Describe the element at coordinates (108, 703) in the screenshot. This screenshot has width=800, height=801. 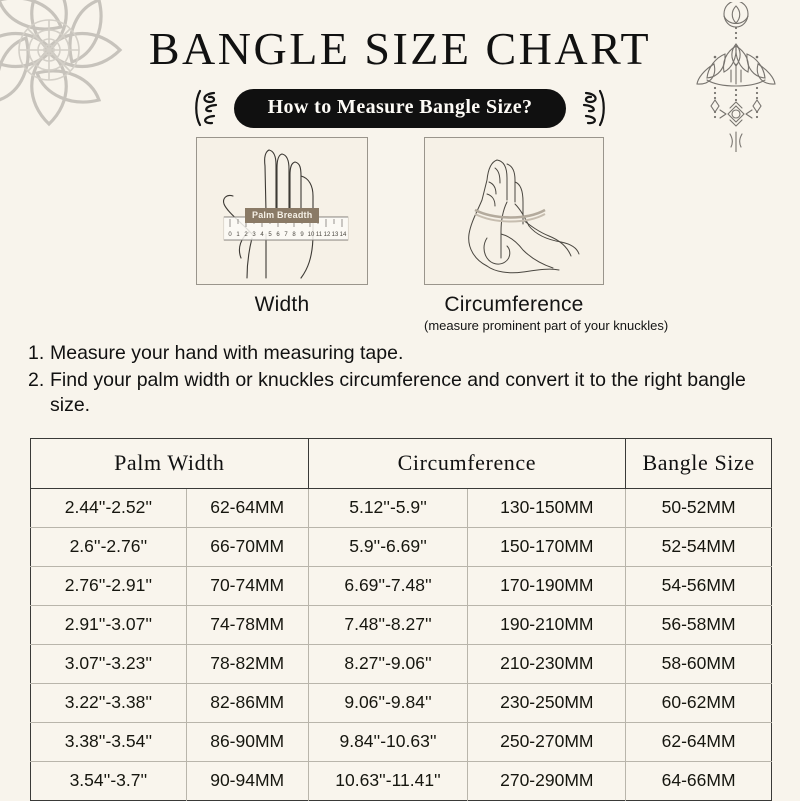
I see `table-cell: 3.22''-3.38''` at that location.